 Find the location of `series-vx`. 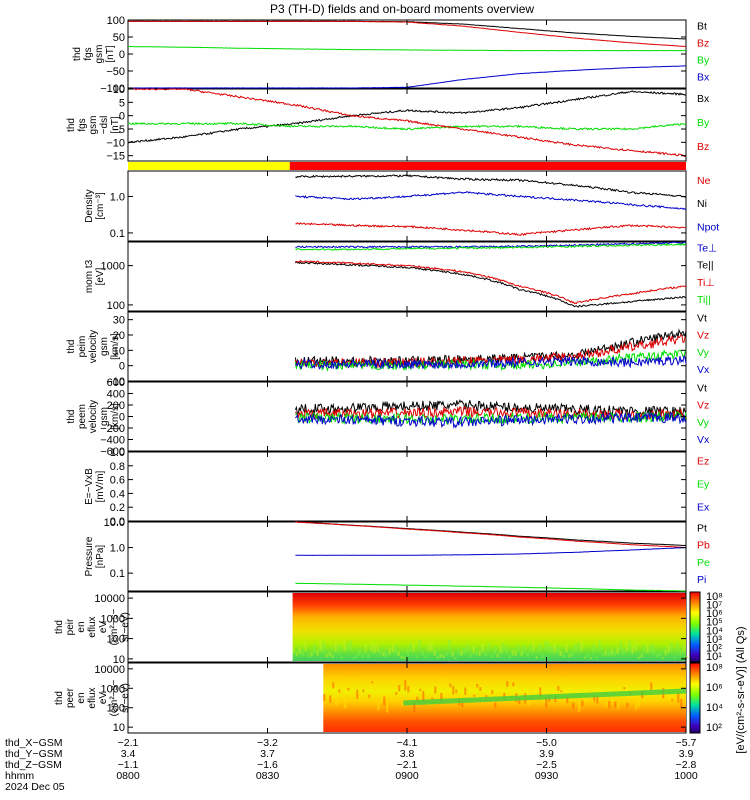

series-vx is located at coordinates (491, 420).